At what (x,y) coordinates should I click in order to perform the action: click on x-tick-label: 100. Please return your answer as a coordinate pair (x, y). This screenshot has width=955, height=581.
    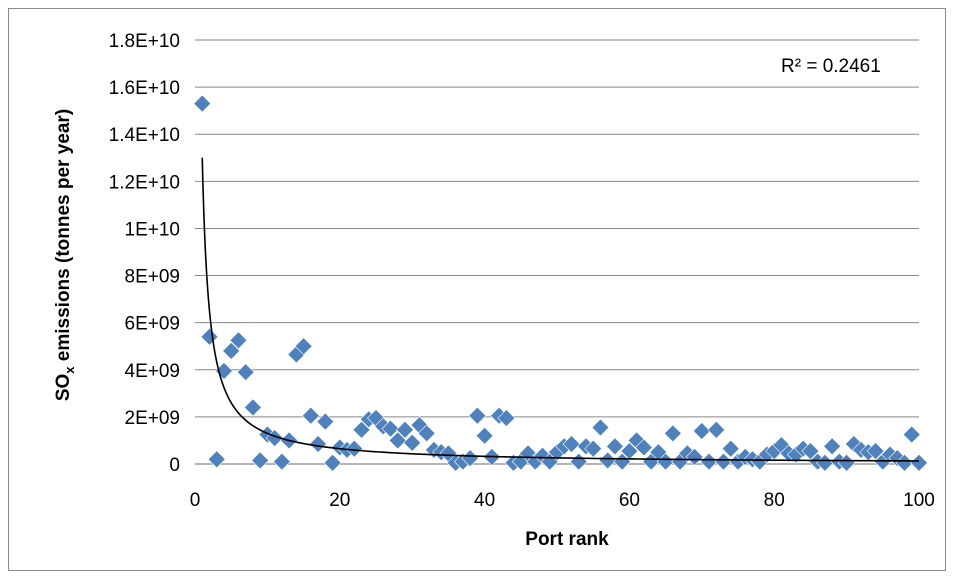
    Looking at the image, I should click on (919, 500).